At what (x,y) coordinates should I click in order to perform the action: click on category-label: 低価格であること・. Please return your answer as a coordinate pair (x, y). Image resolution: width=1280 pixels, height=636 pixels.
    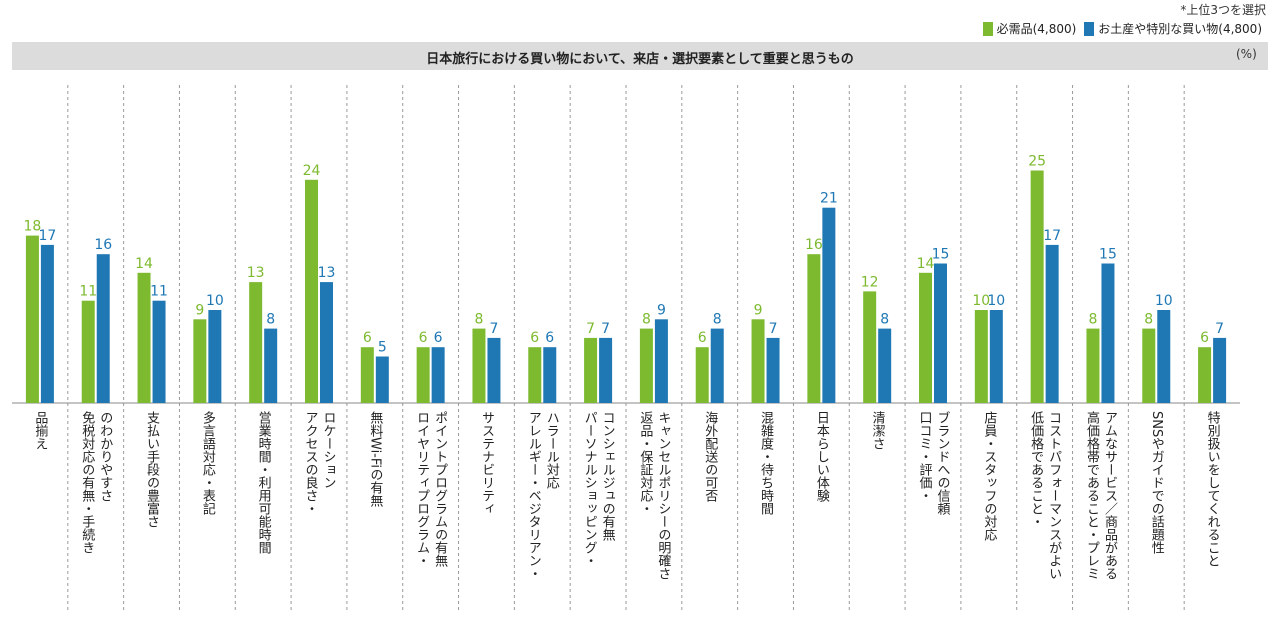
    Looking at the image, I should click on (1036, 469).